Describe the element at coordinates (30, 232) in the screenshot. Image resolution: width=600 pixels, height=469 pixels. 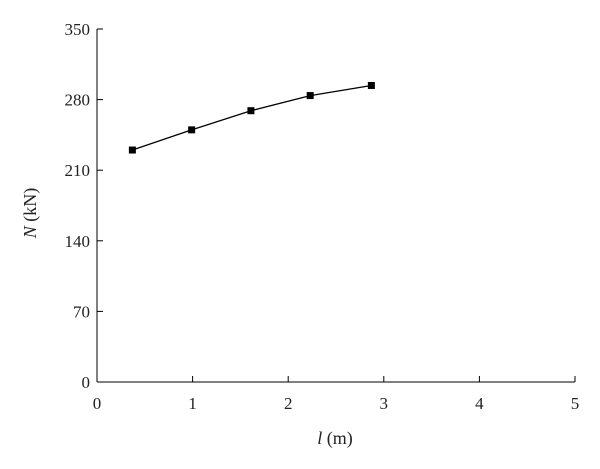
I see `y-axis-symbol: N` at that location.